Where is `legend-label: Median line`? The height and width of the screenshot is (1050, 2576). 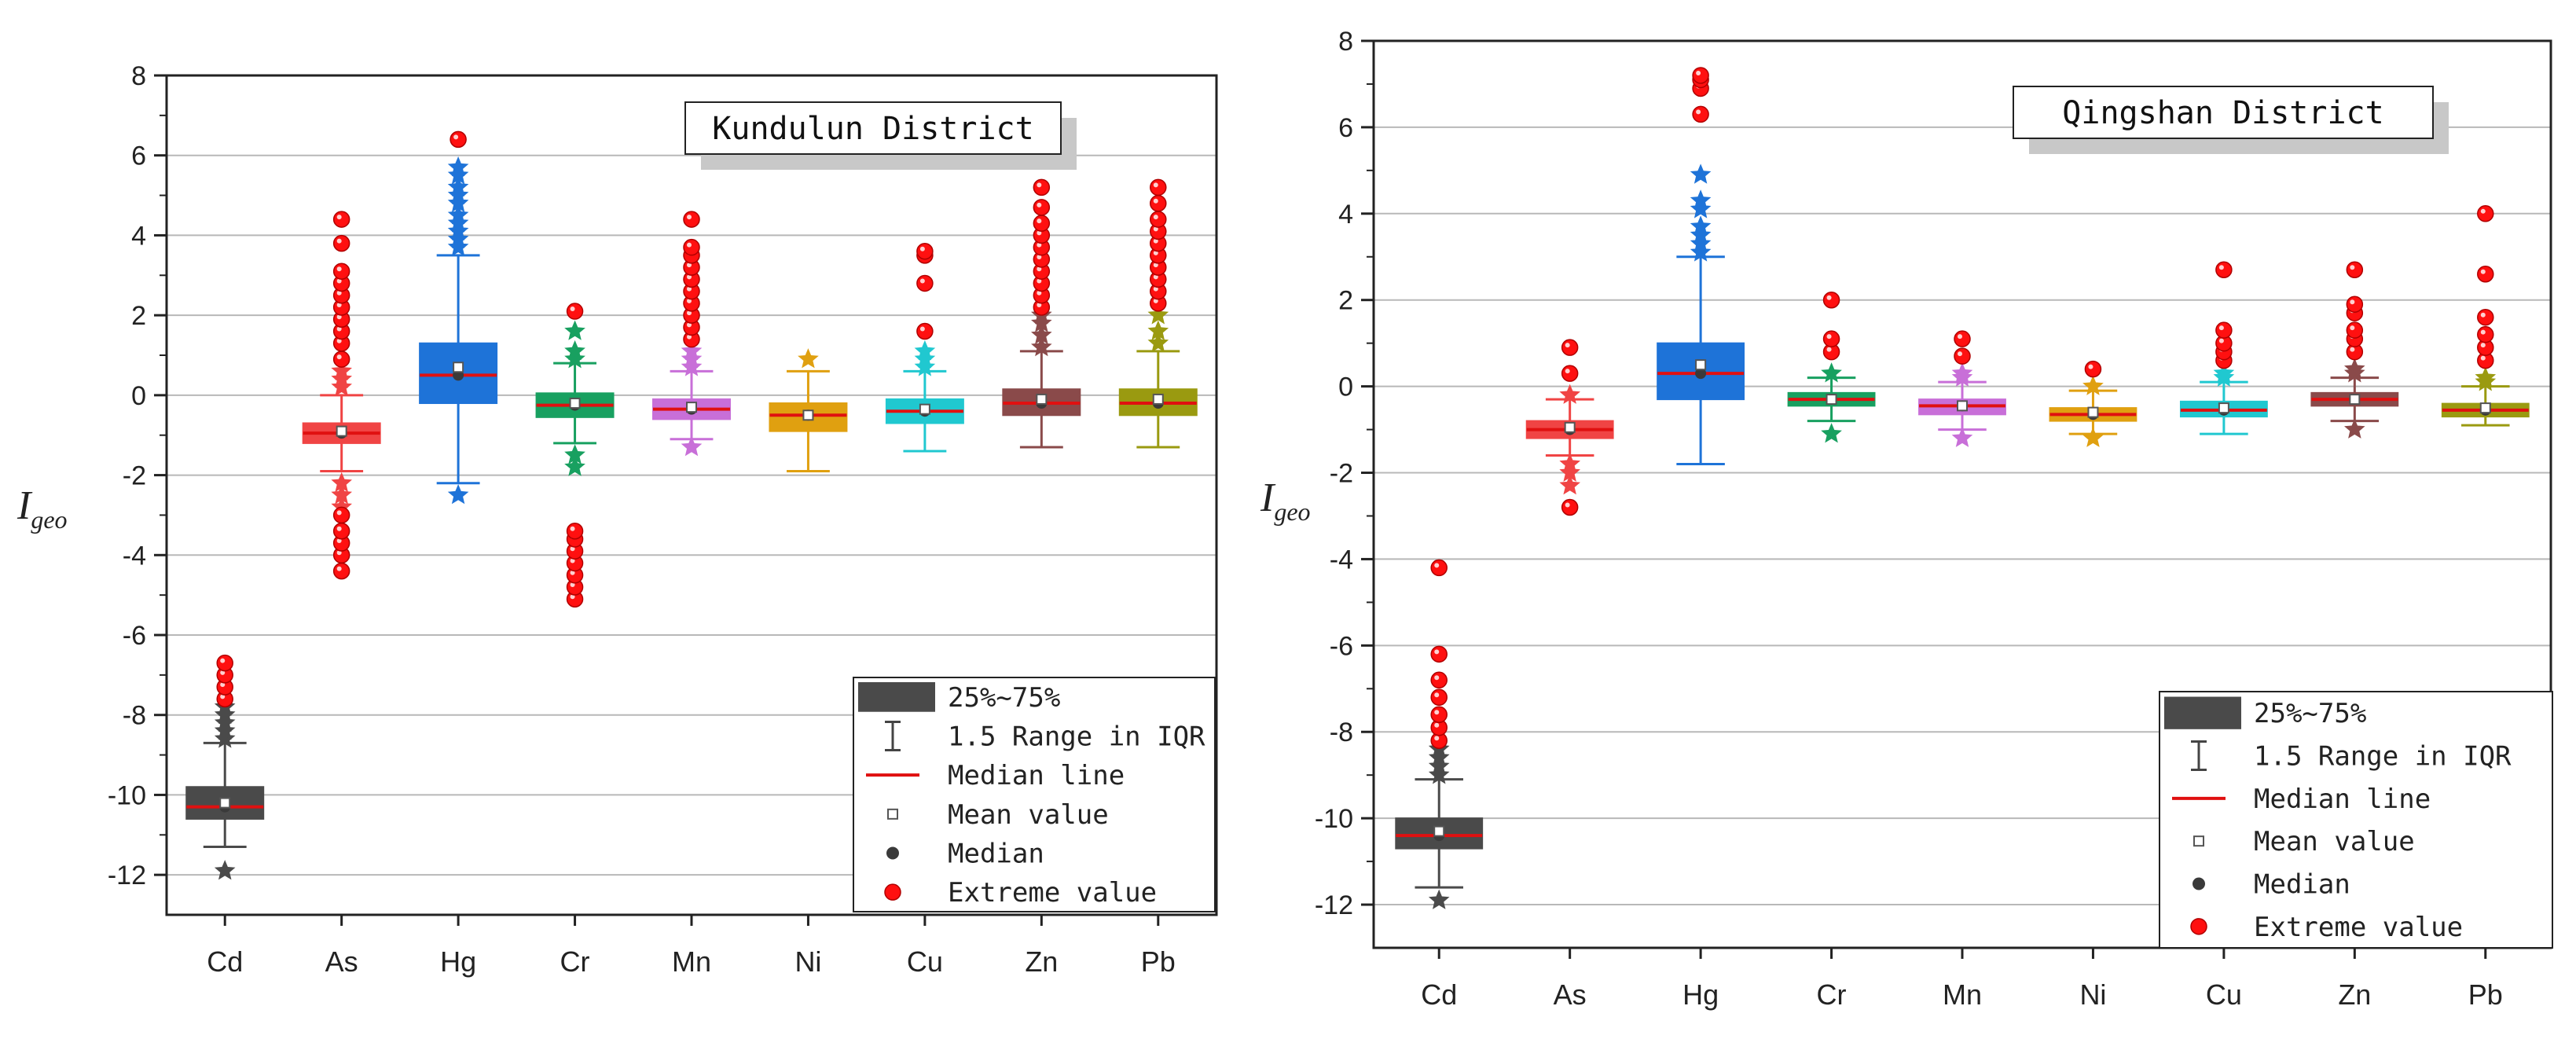
legend-label: Median line is located at coordinates (2342, 799).